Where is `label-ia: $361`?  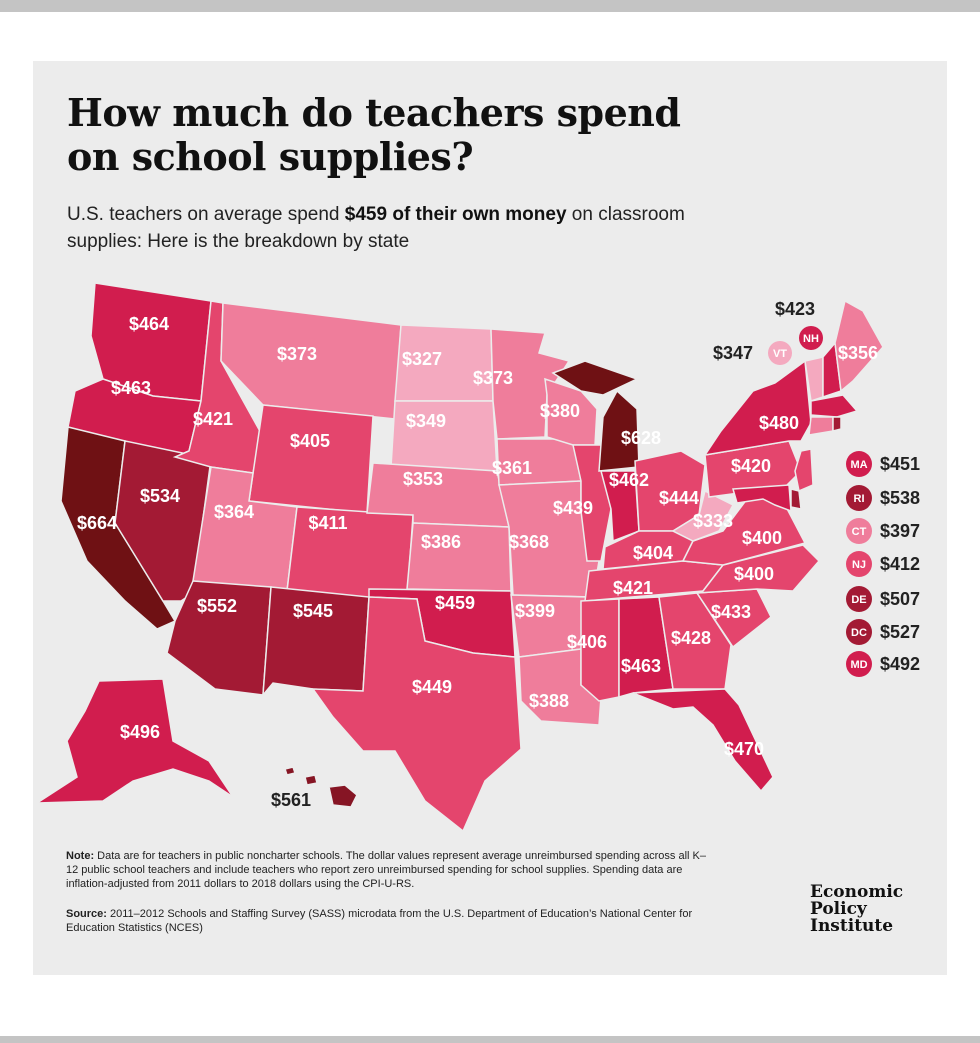 label-ia: $361 is located at coordinates (512, 468).